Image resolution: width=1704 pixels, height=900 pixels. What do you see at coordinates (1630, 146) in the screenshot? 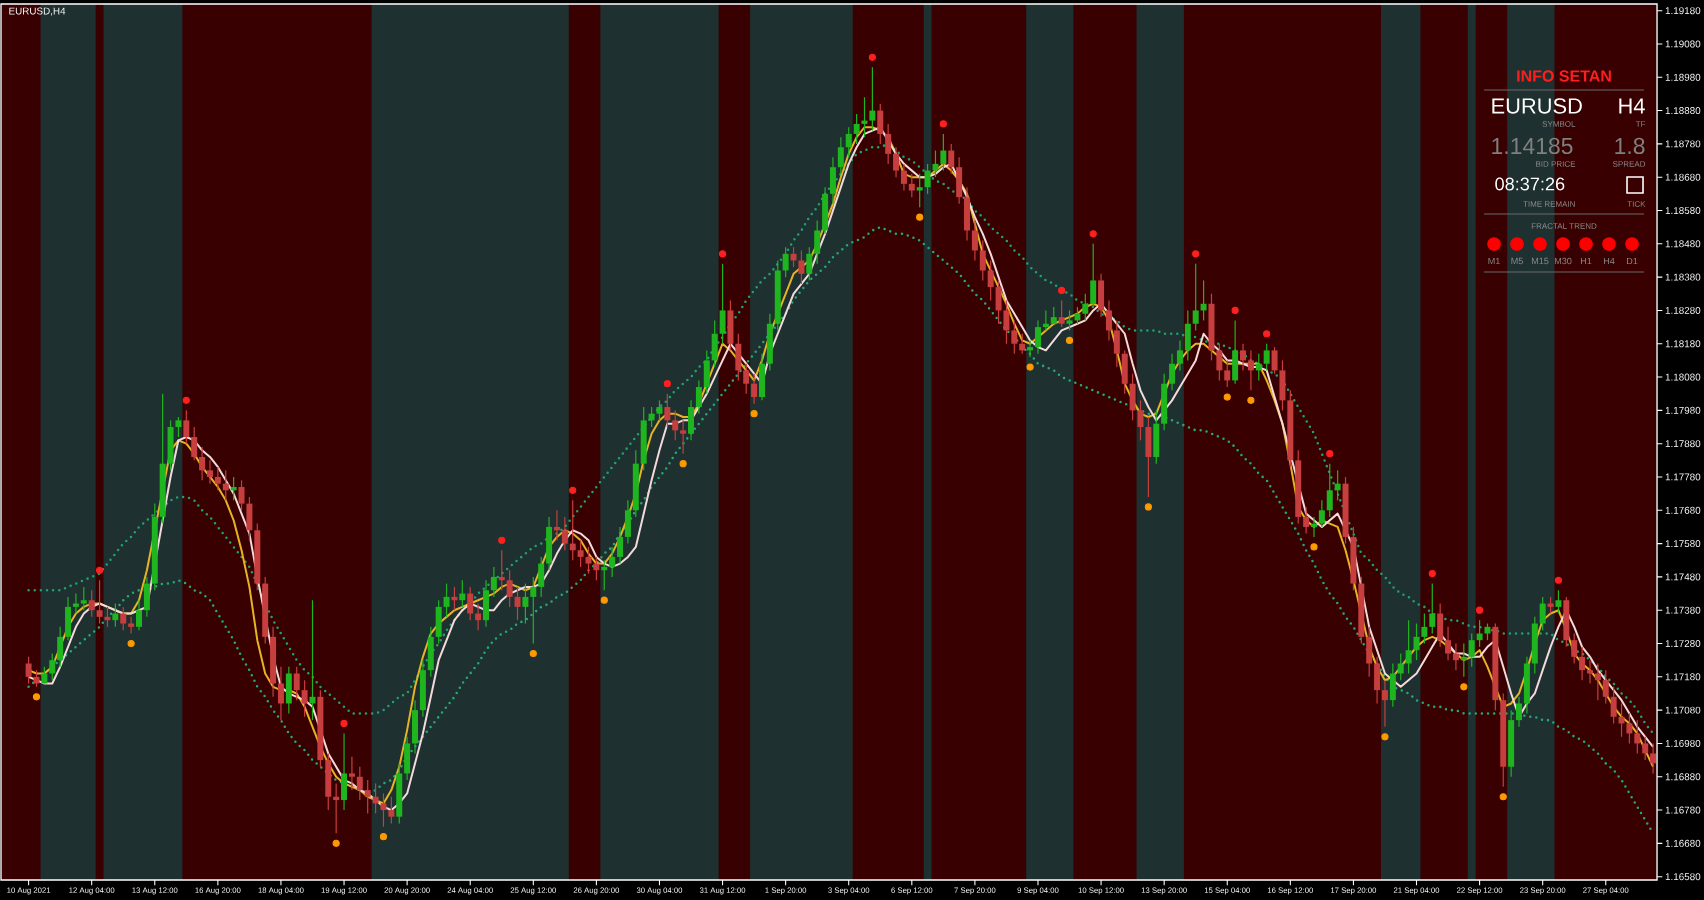
I see `annotation: 1.8` at bounding box center [1630, 146].